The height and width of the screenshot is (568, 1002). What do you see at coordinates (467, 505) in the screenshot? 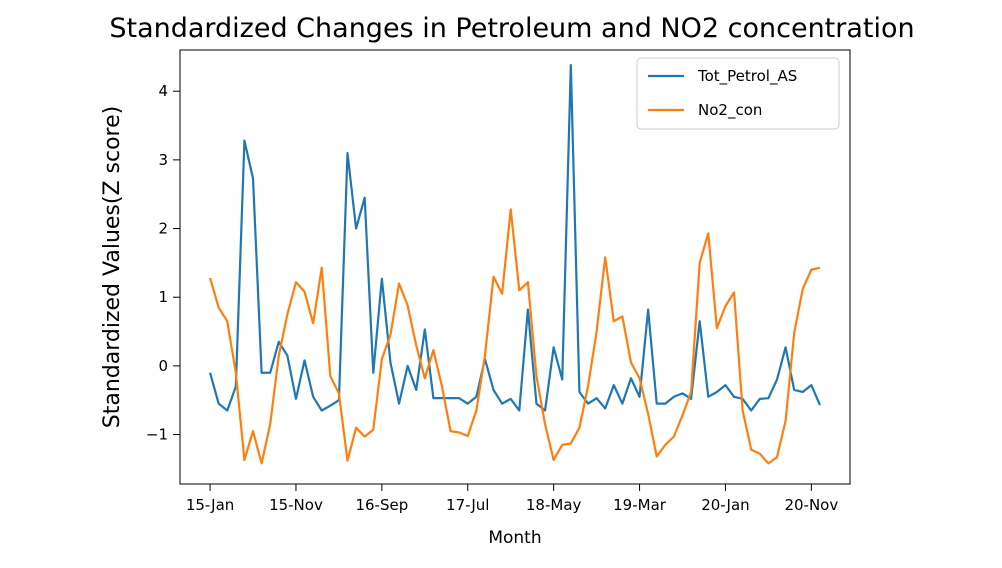
I see `x-tick-label: 17-Jul` at bounding box center [467, 505].